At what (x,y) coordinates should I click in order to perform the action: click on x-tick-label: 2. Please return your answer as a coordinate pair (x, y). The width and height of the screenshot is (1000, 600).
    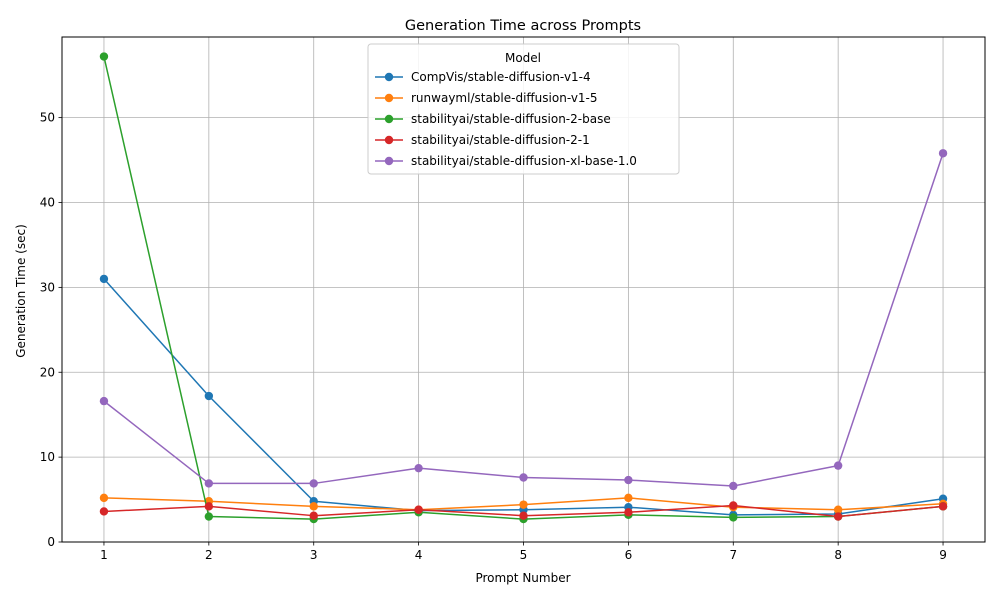
    Looking at the image, I should click on (209, 555).